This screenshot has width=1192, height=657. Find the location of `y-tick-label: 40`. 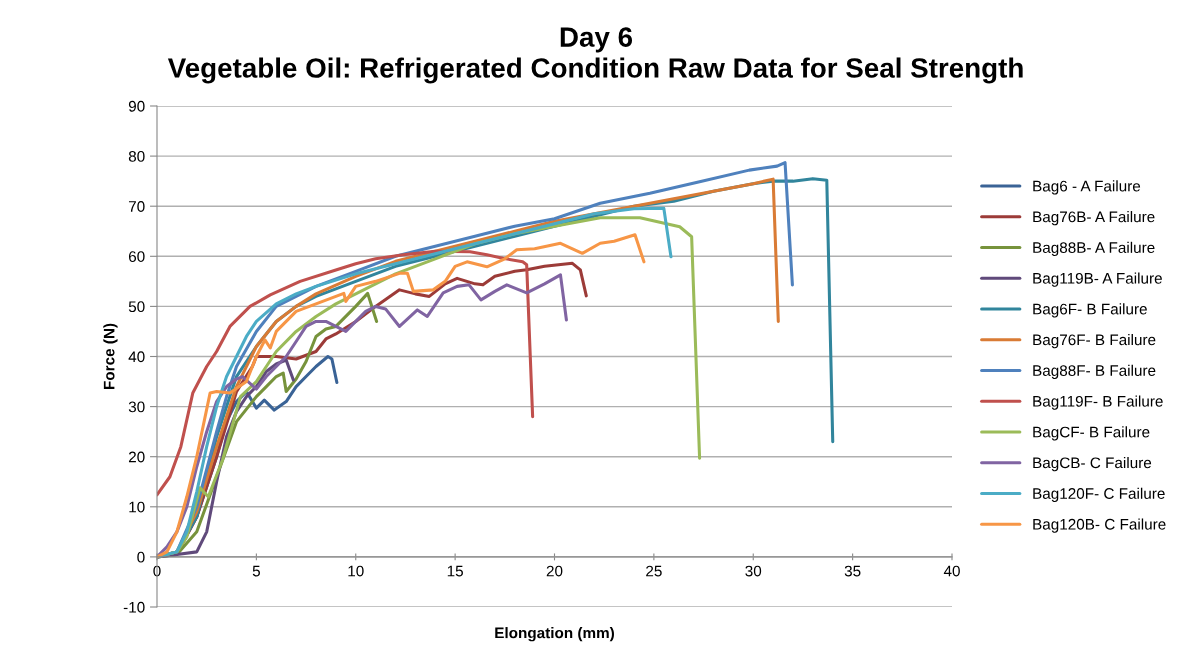

y-tick-label: 40 is located at coordinates (136, 357).